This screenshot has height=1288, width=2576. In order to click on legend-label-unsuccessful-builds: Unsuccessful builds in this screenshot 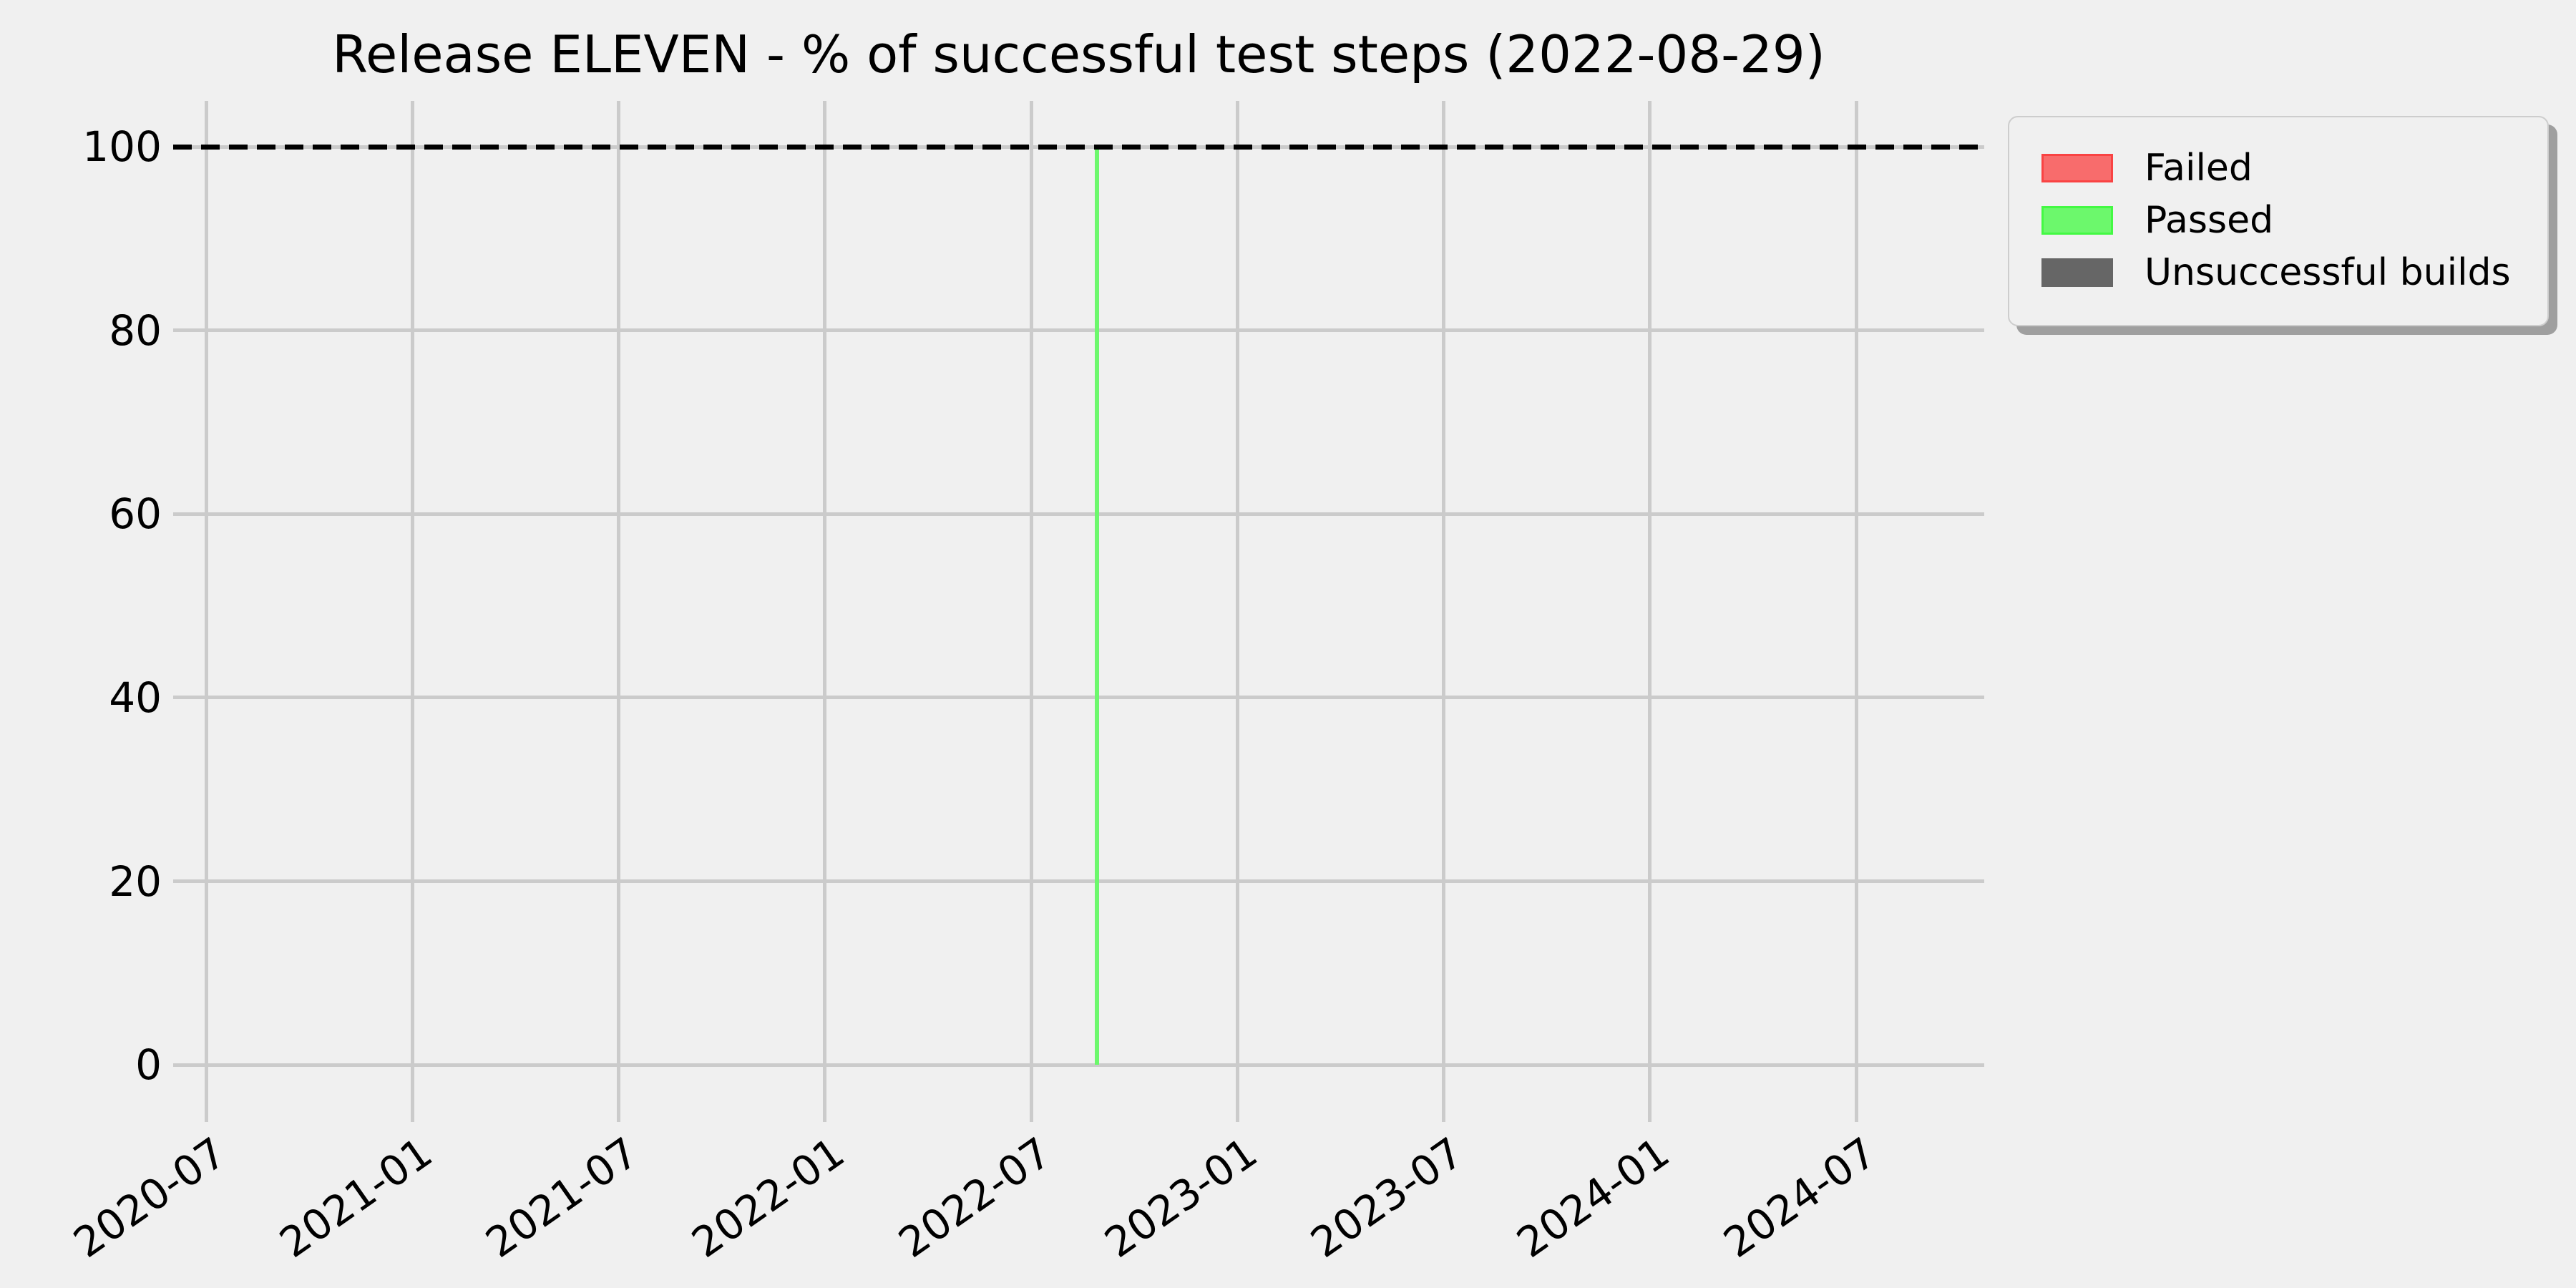, I will do `click(2328, 272)`.